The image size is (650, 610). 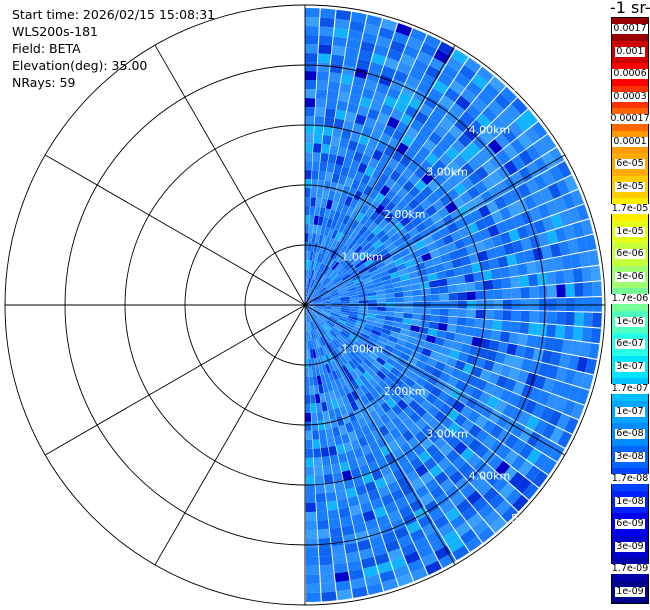 What do you see at coordinates (362, 348) in the screenshot?
I see `range-label: 1.00km` at bounding box center [362, 348].